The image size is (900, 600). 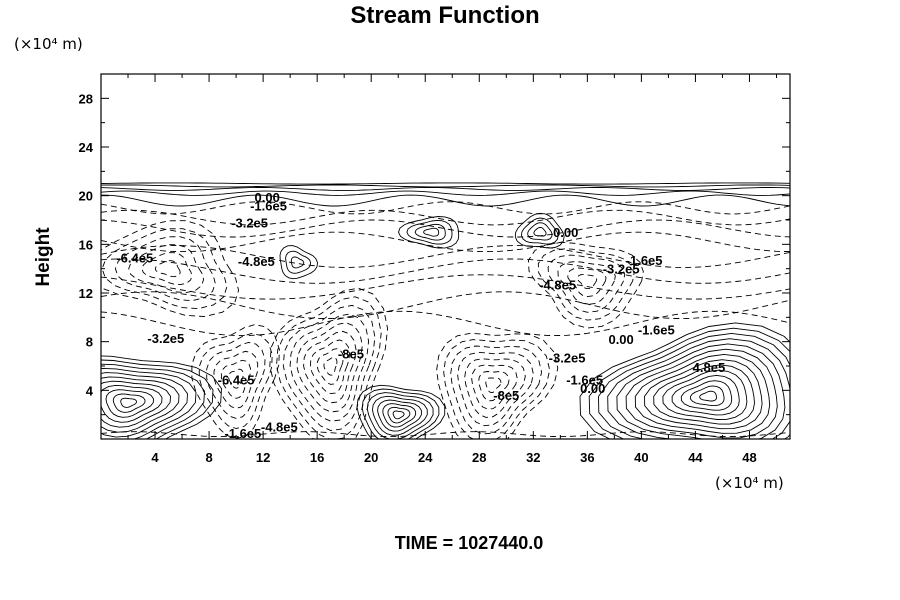 I want to click on x-tick-label: 36, so click(x=587, y=457).